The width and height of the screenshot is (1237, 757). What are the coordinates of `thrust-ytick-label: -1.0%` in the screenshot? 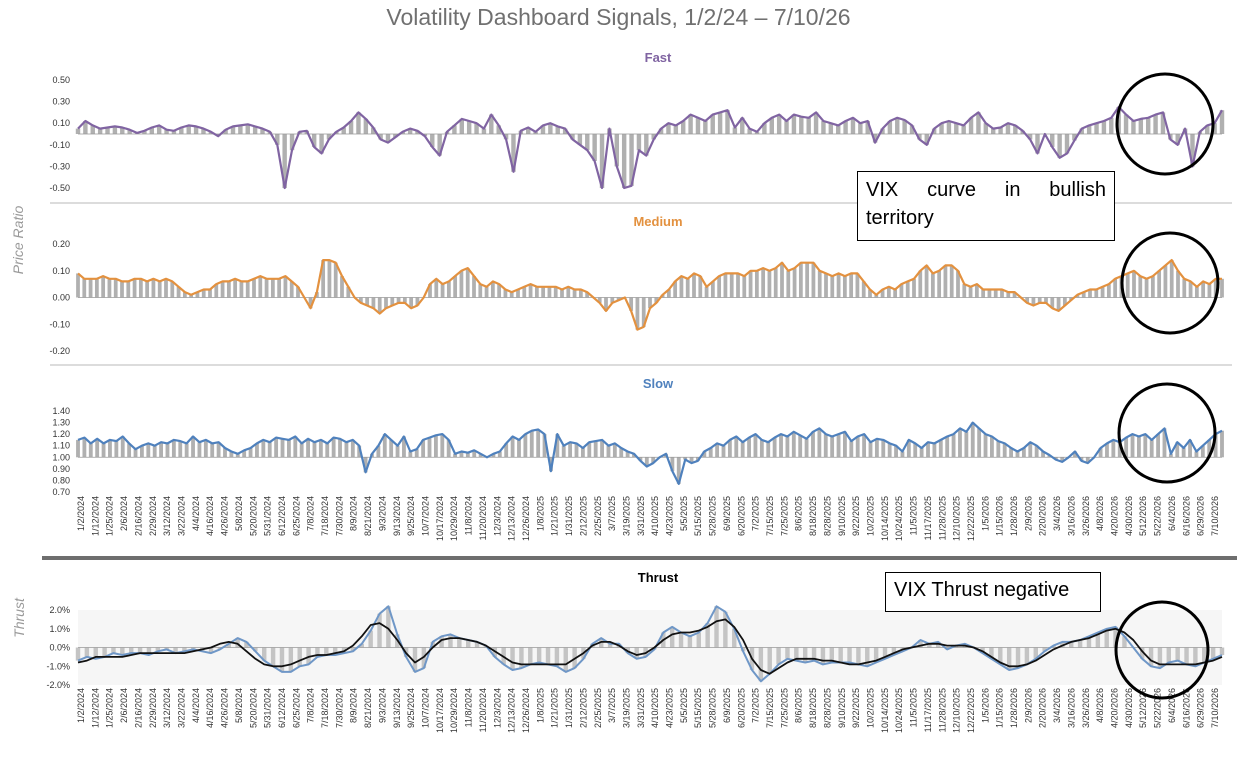 It's located at (58, 666).